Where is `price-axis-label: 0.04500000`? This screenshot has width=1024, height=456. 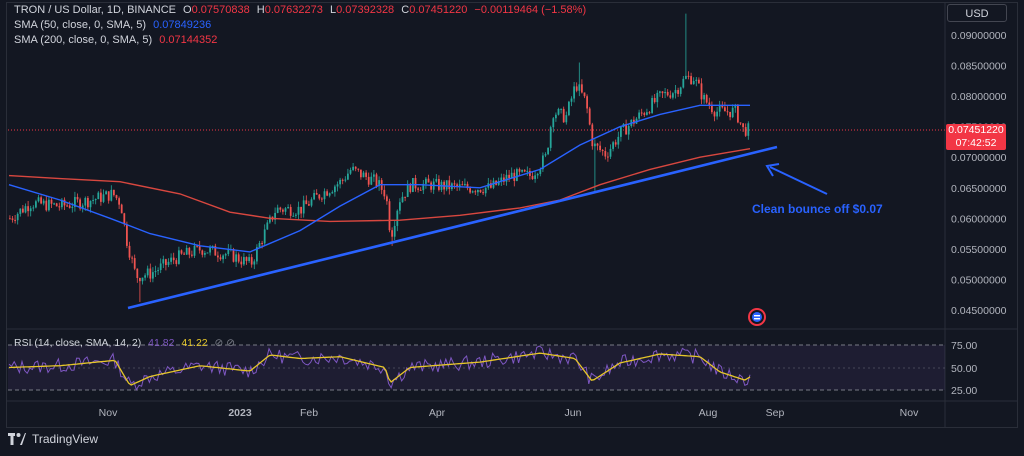
price-axis-label: 0.04500000 is located at coordinates (979, 311).